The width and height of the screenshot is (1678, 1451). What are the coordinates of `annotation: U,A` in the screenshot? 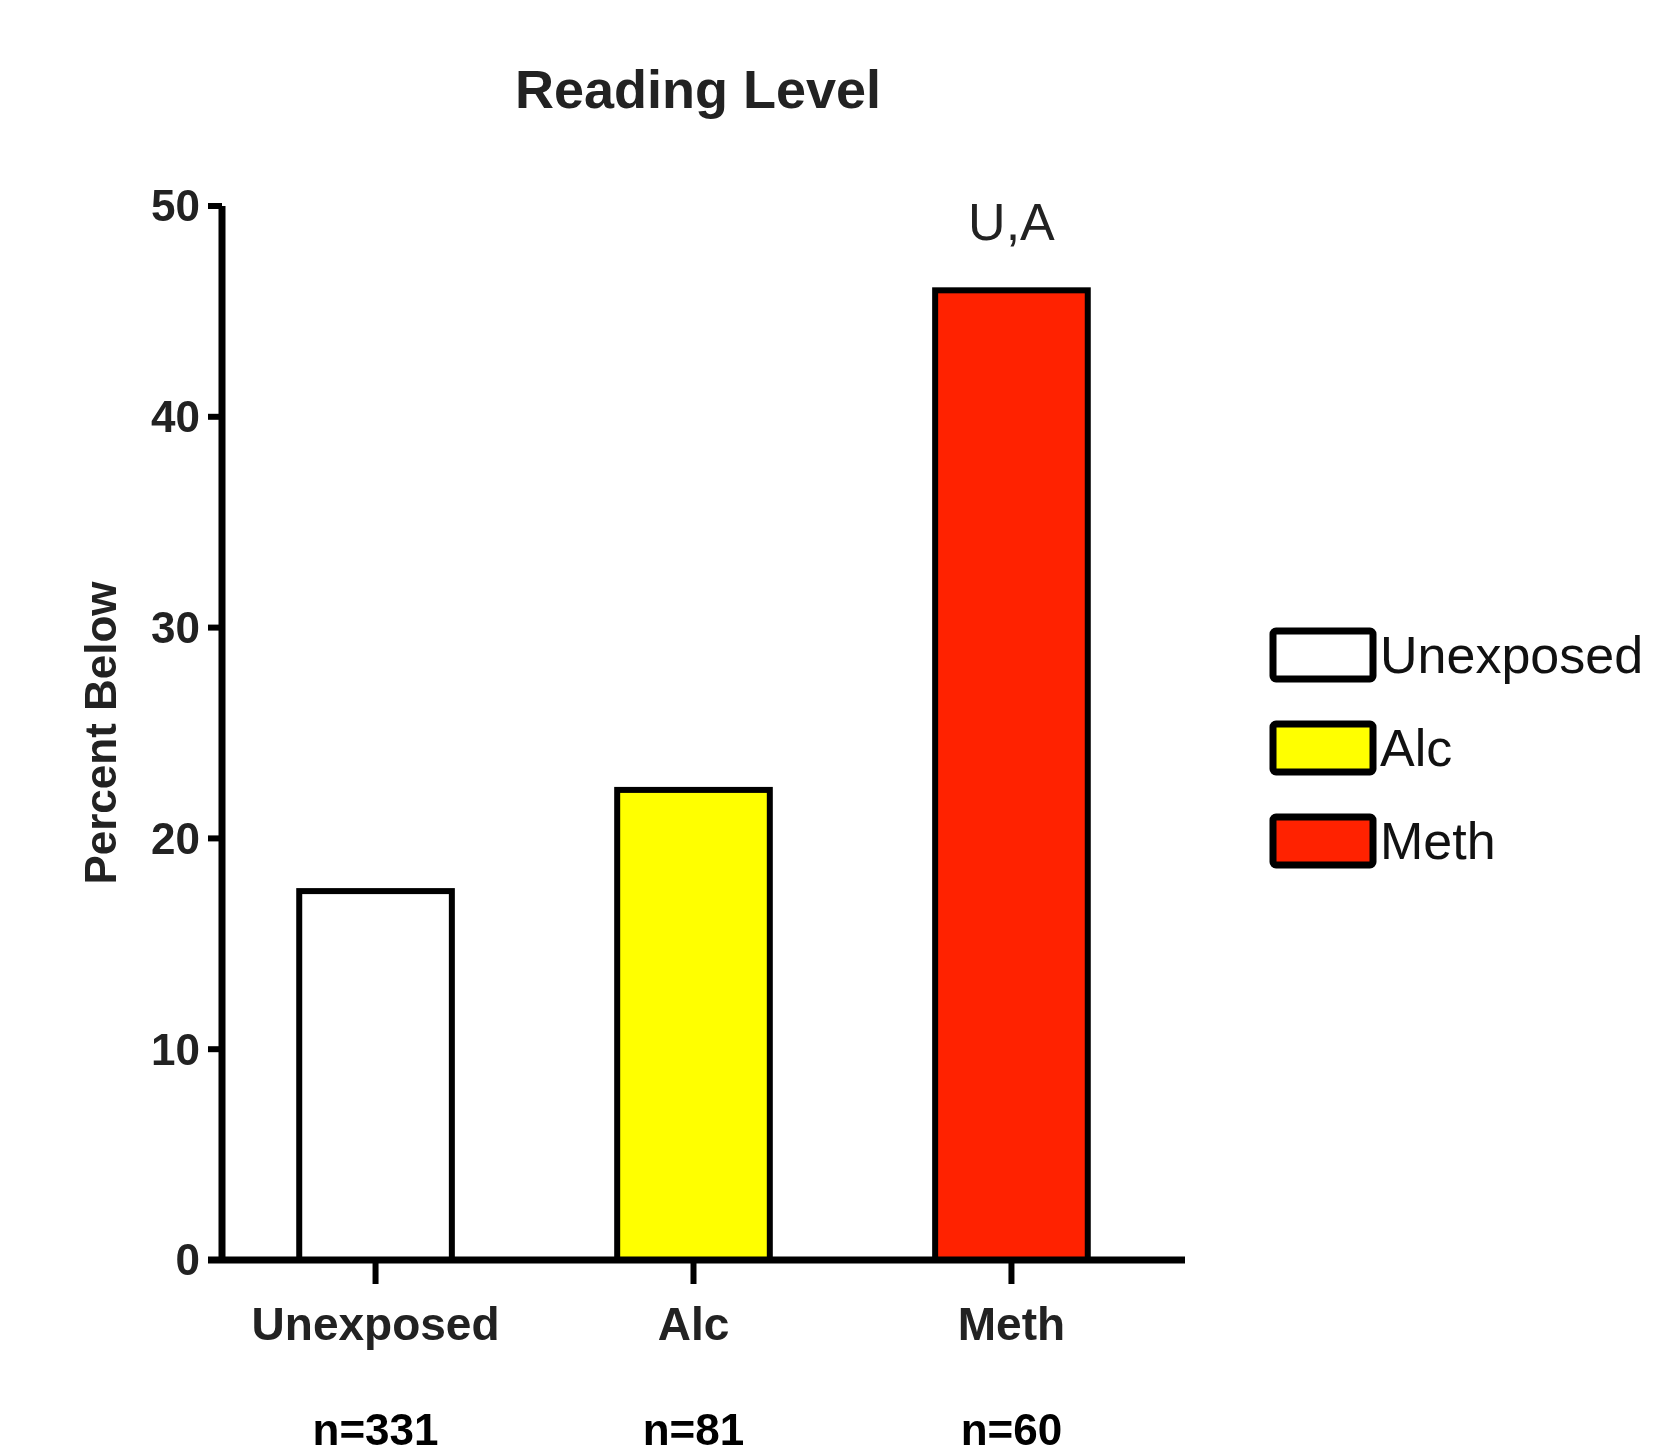 It's located at (1012, 222).